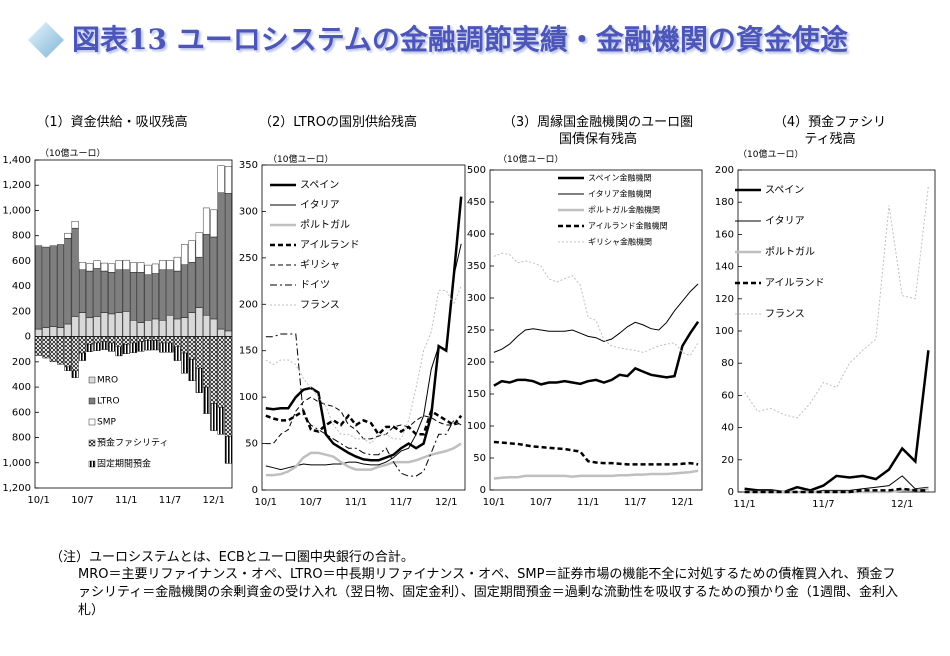 Image resolution: width=950 pixels, height=656 pixels. What do you see at coordinates (132, 443) in the screenshot?
I see `legend-label: 預金ファシリティ` at bounding box center [132, 443].